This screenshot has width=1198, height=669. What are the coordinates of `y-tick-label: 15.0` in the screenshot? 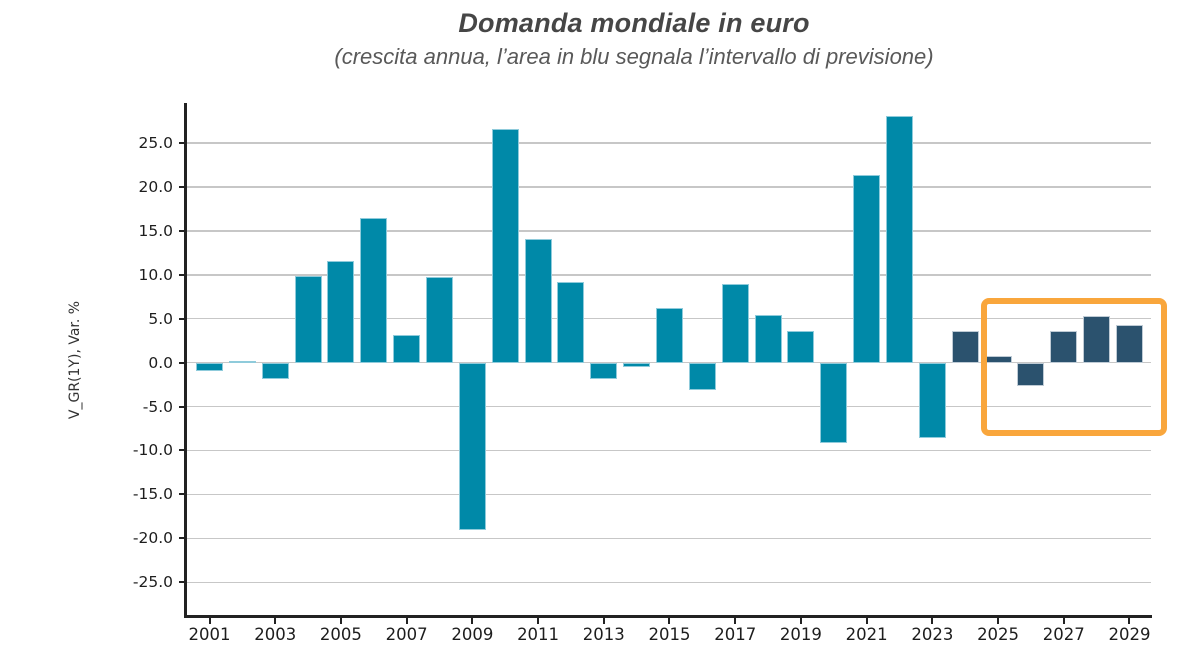 It's located at (155, 230).